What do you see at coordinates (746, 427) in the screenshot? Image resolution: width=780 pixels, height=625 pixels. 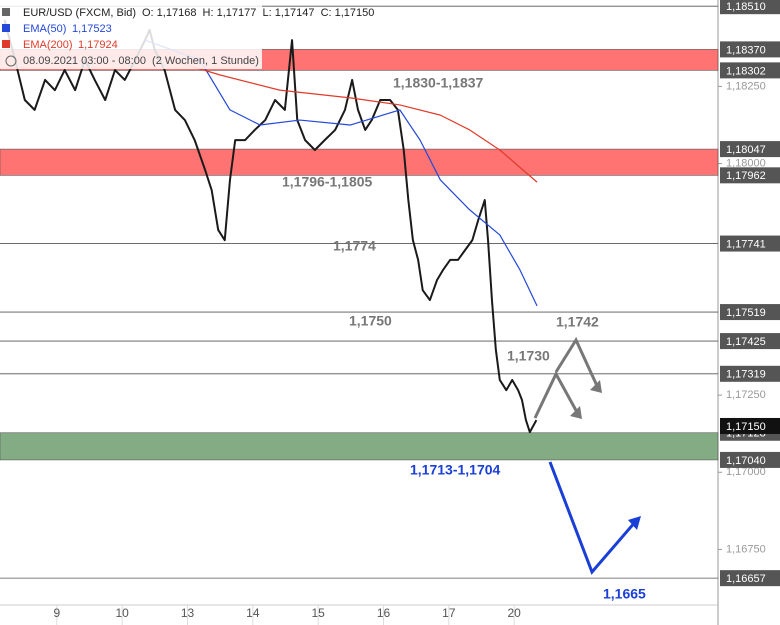 I see `last-price-label: 1,17150` at bounding box center [746, 427].